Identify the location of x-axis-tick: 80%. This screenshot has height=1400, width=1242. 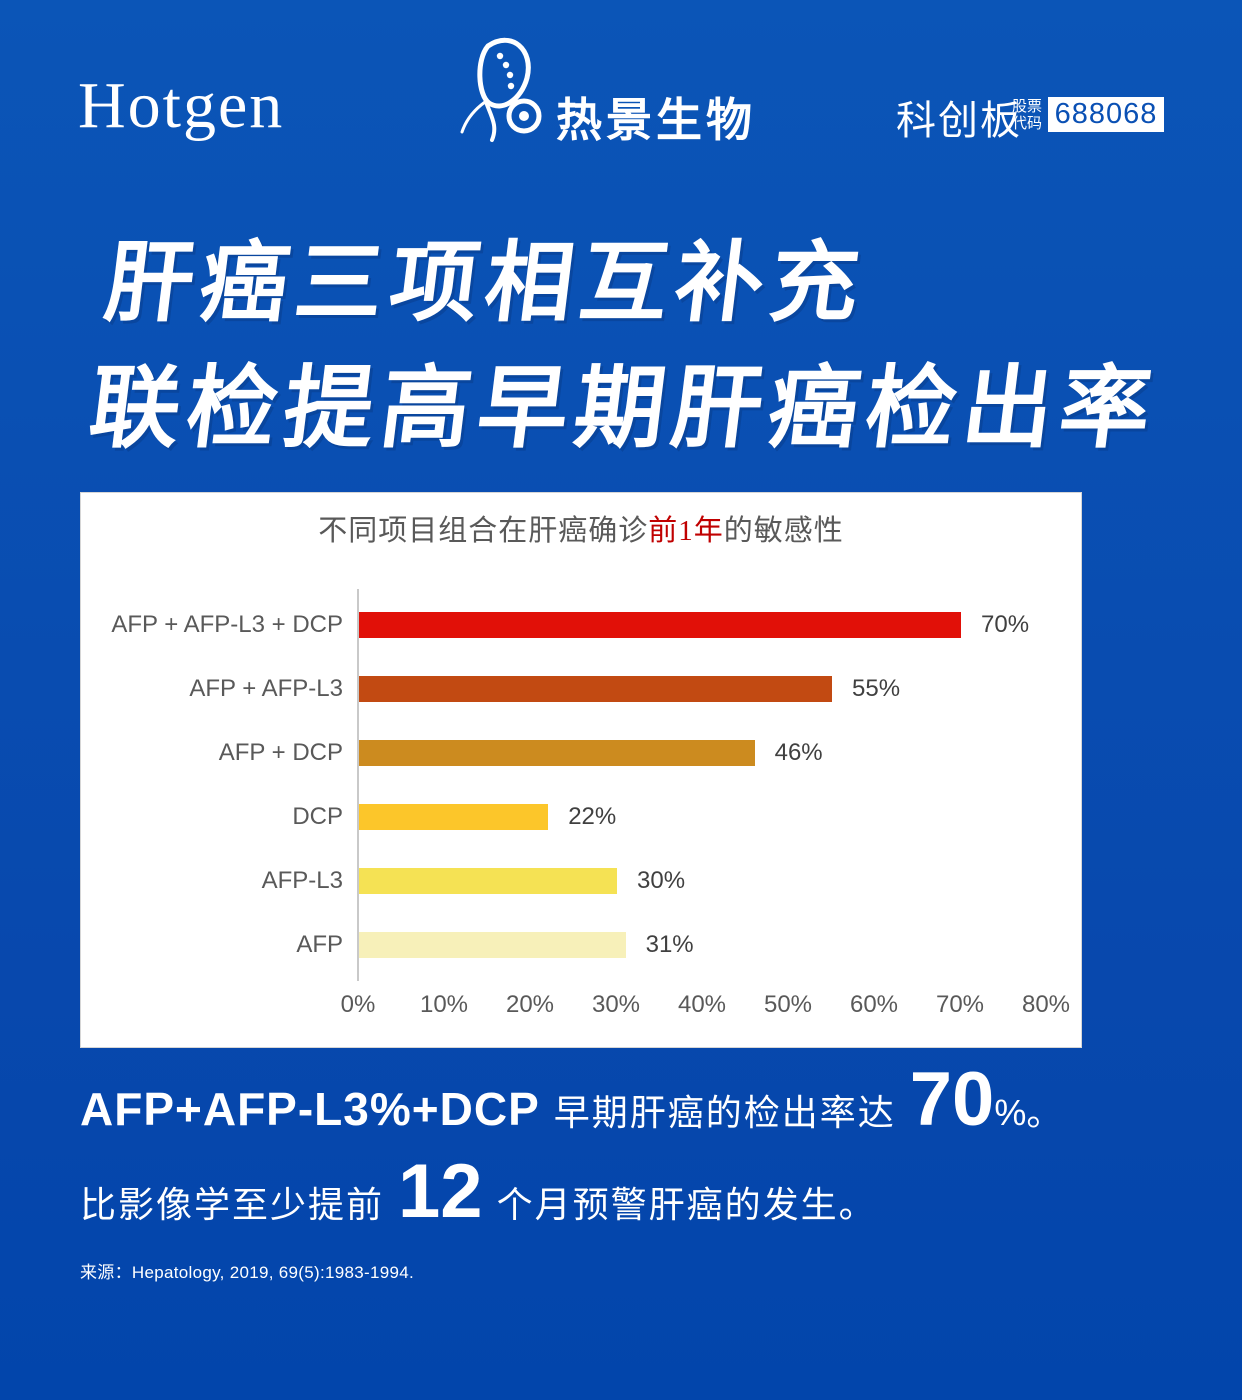
(1046, 1004).